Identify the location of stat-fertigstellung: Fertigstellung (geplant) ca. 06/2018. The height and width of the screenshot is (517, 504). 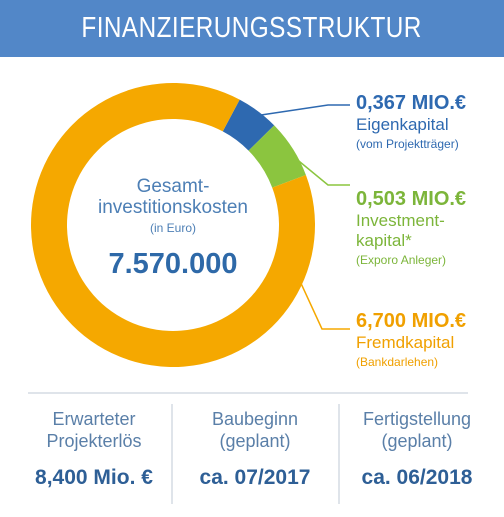
(417, 449).